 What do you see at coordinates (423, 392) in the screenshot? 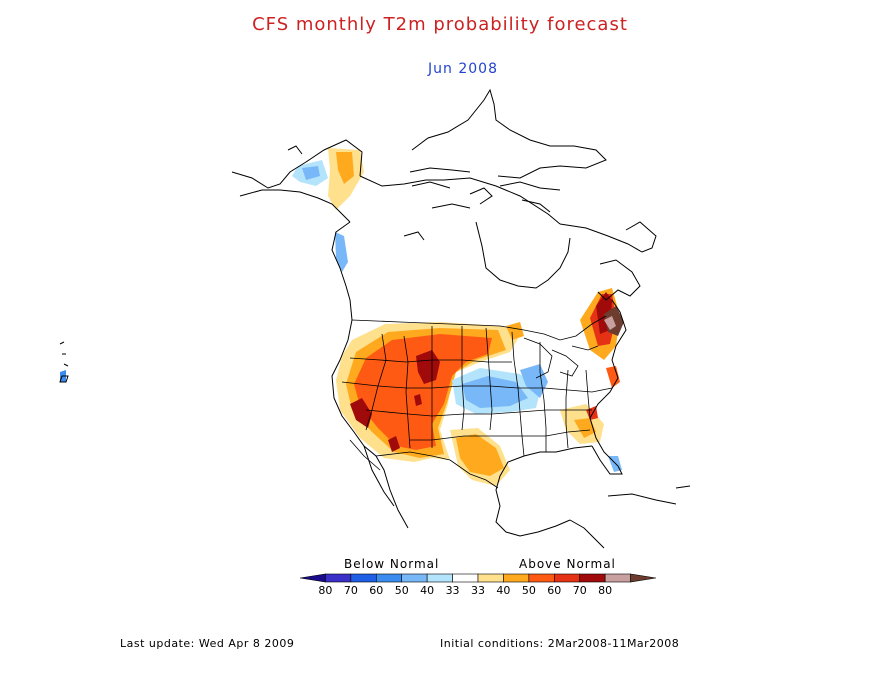
I see `shade-west-red` at bounding box center [423, 392].